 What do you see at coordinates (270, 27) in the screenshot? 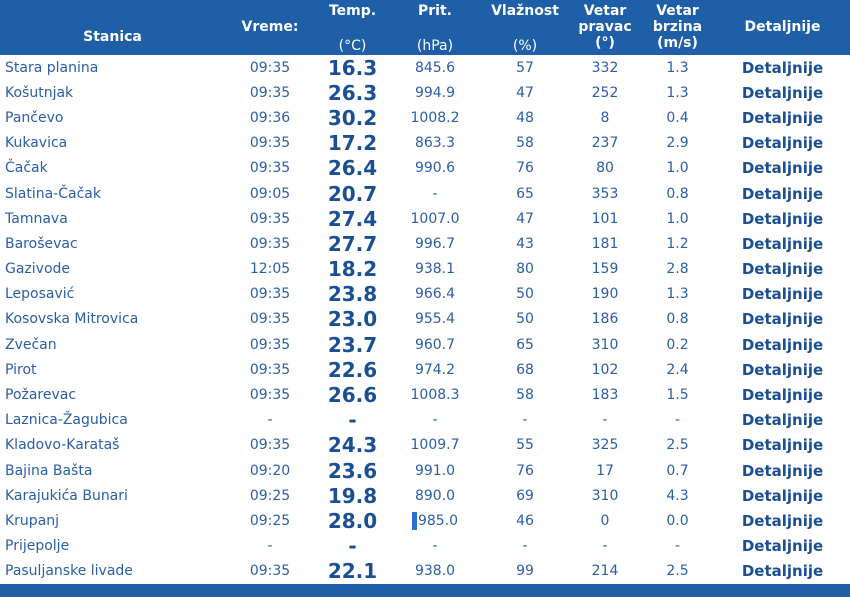
I see `header-time: Vreme:` at bounding box center [270, 27].